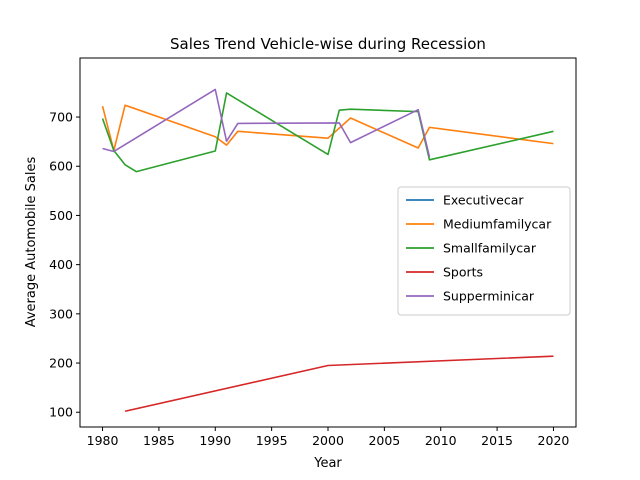 This screenshot has width=640, height=480. Describe the element at coordinates (497, 440) in the screenshot. I see `x-tick-label: 2015` at that location.